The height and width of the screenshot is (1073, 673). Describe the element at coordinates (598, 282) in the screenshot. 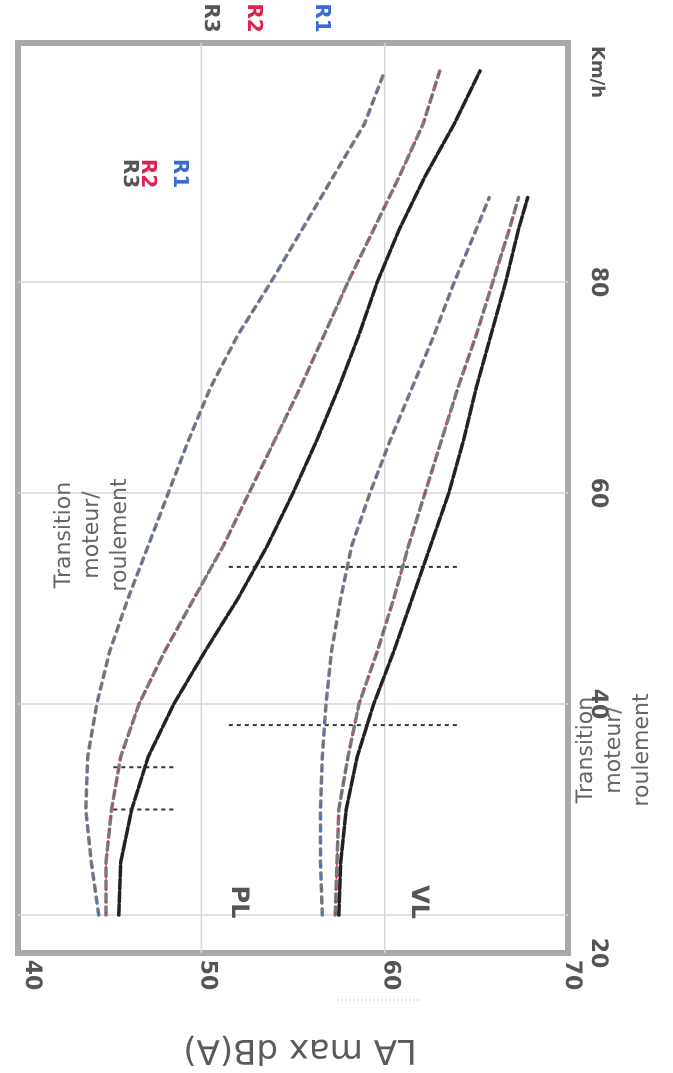

I see `x-tick-label: 80` at that location.